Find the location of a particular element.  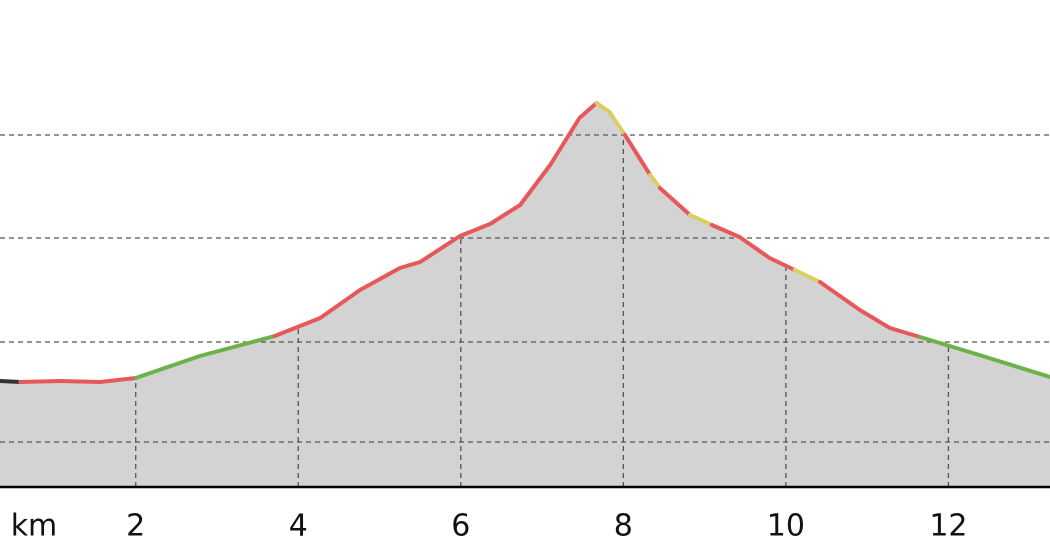

x-tick-label: 8 is located at coordinates (623, 526).